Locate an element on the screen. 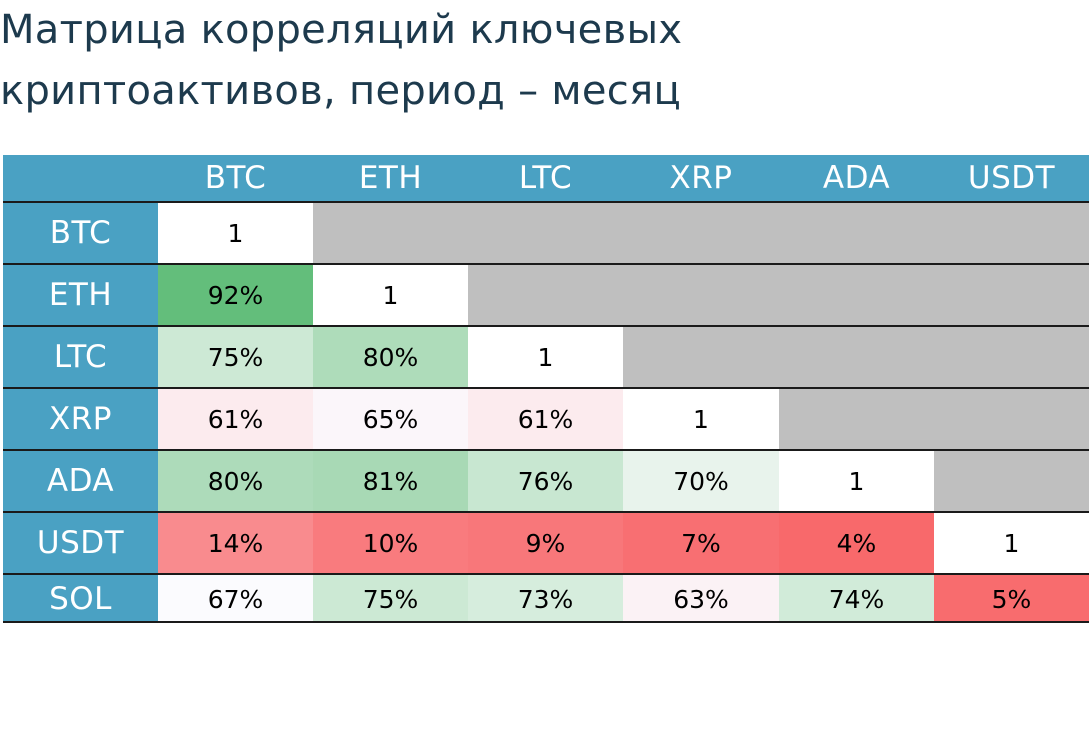 The width and height of the screenshot is (1091, 746). chart-title-line-2: криптоактивов, период – месяц is located at coordinates (340, 91).